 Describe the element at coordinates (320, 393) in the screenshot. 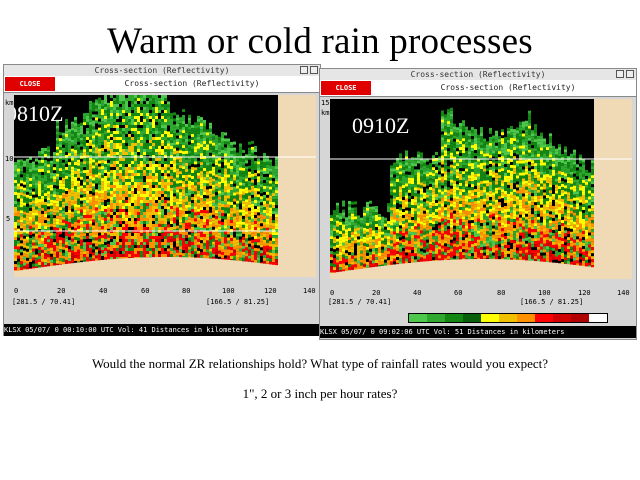

I see `question-rates: 1", 2 or 3 inch per hour rates?` at that location.